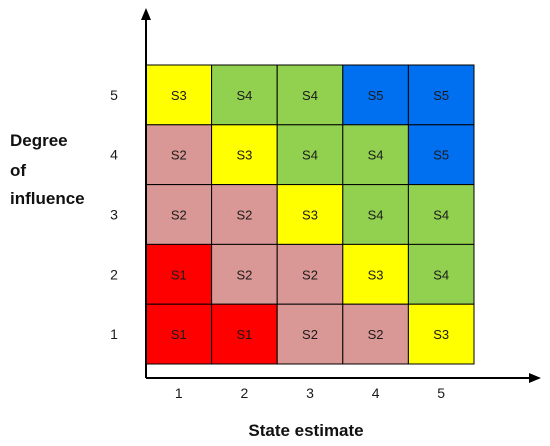 The width and height of the screenshot is (550, 446). Describe the element at coordinates (179, 393) in the screenshot. I see `x-tick-label: 1` at that location.